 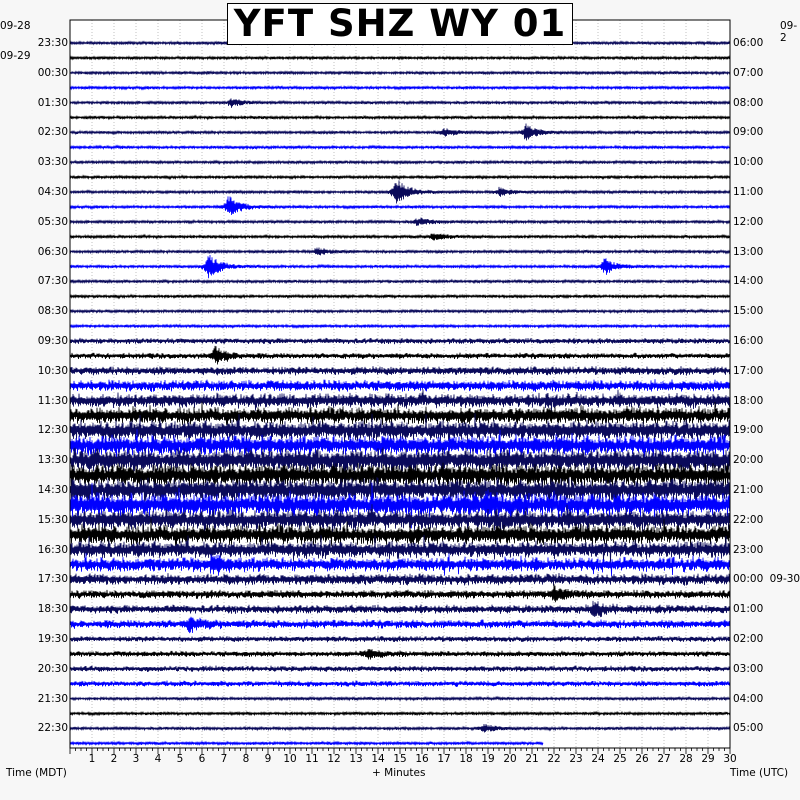 What do you see at coordinates (52, 221) in the screenshot?
I see `left-time-label: 05:30` at bounding box center [52, 221].